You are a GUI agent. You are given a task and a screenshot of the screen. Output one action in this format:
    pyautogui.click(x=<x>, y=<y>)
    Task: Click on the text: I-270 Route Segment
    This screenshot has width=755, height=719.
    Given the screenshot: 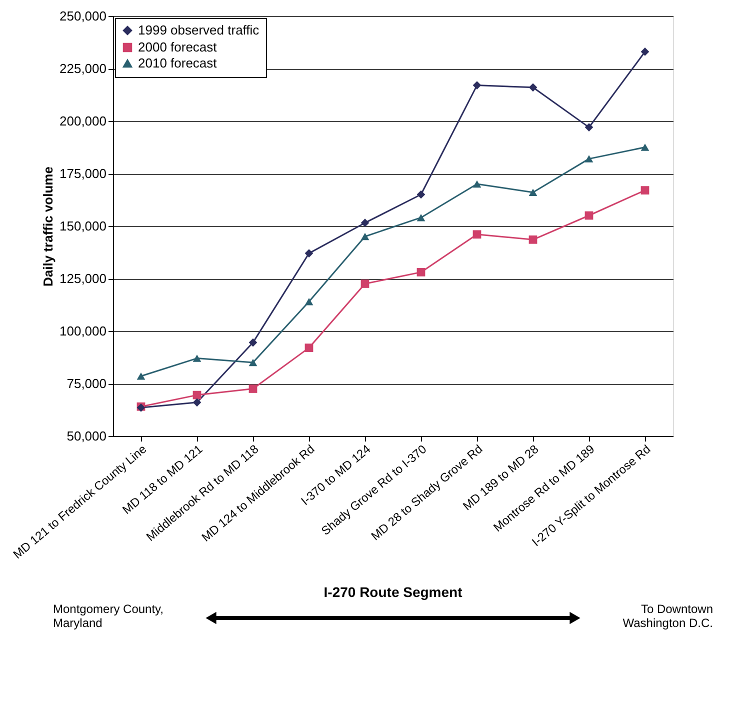 What is the action you would take?
    pyautogui.click(x=393, y=592)
    